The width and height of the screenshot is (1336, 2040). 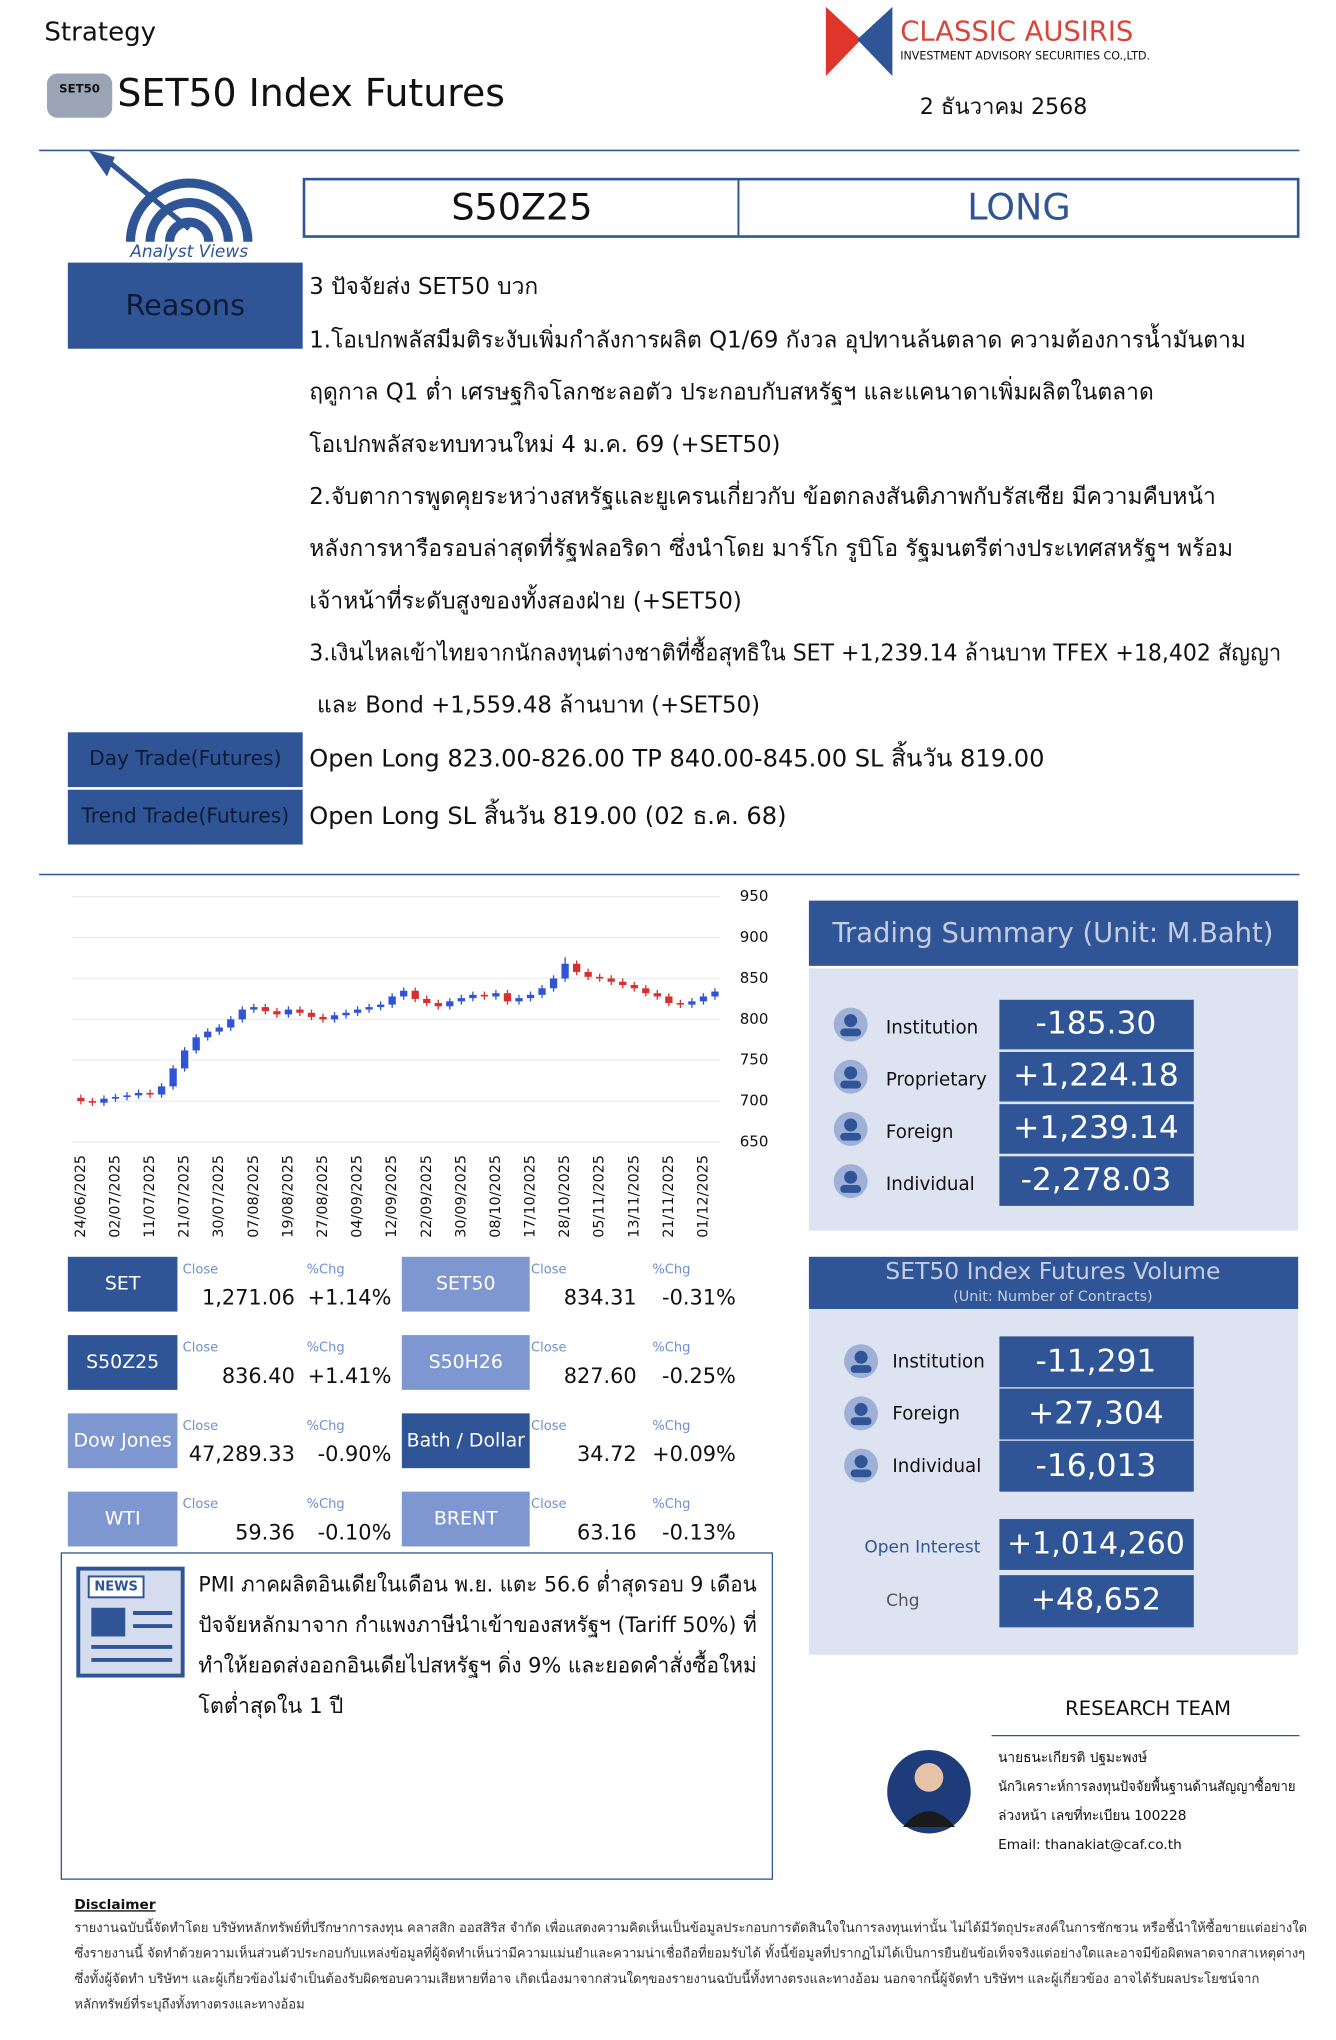 I want to click on reason-line: และ Bond +1,559.48 ล้านบาท (+SET50), so click(x=538, y=706).